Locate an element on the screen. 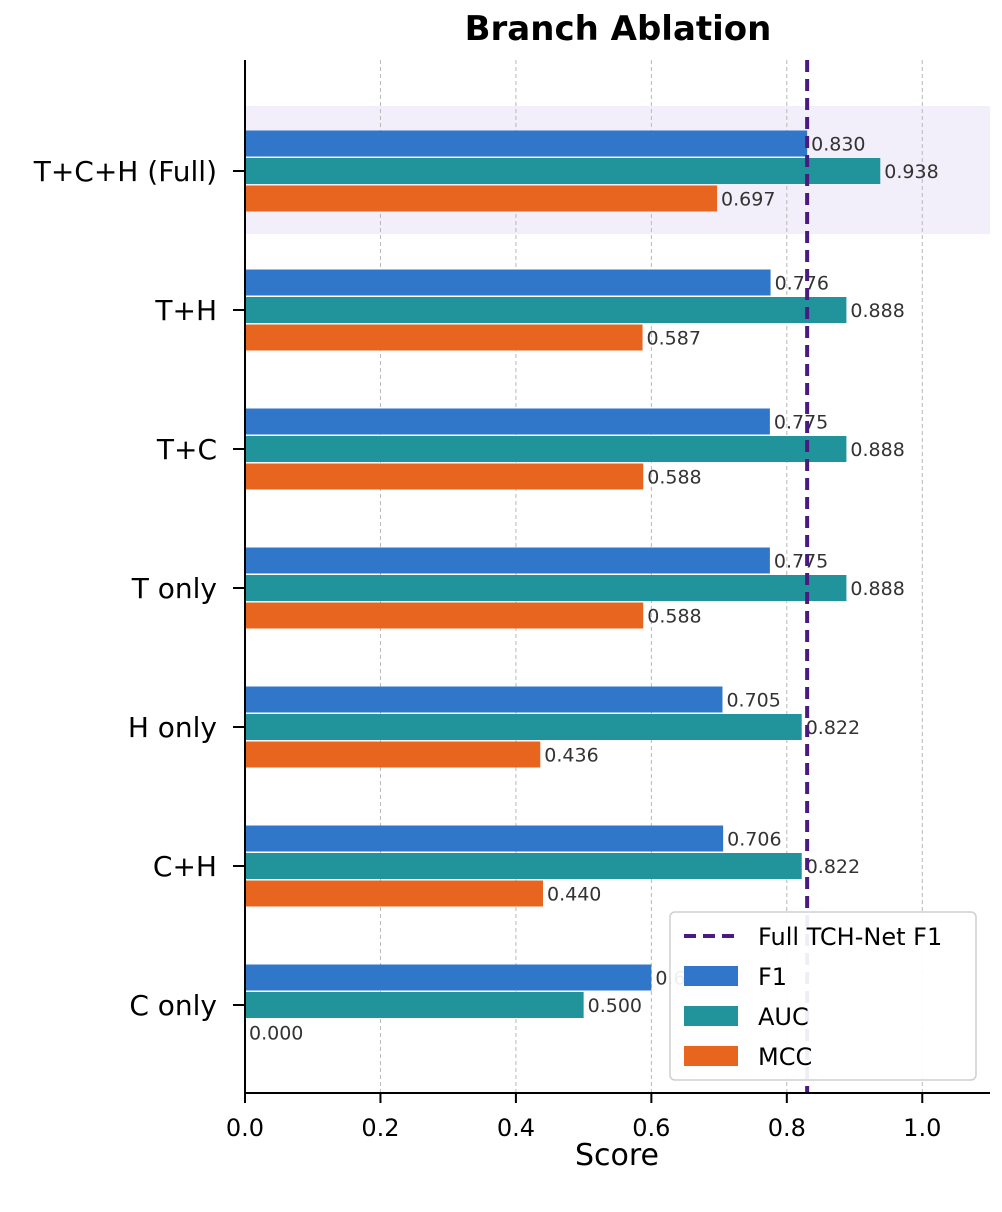 Image resolution: width=1002 pixels, height=1212 pixels. legend-swatch-mcc is located at coordinates (711, 1056).